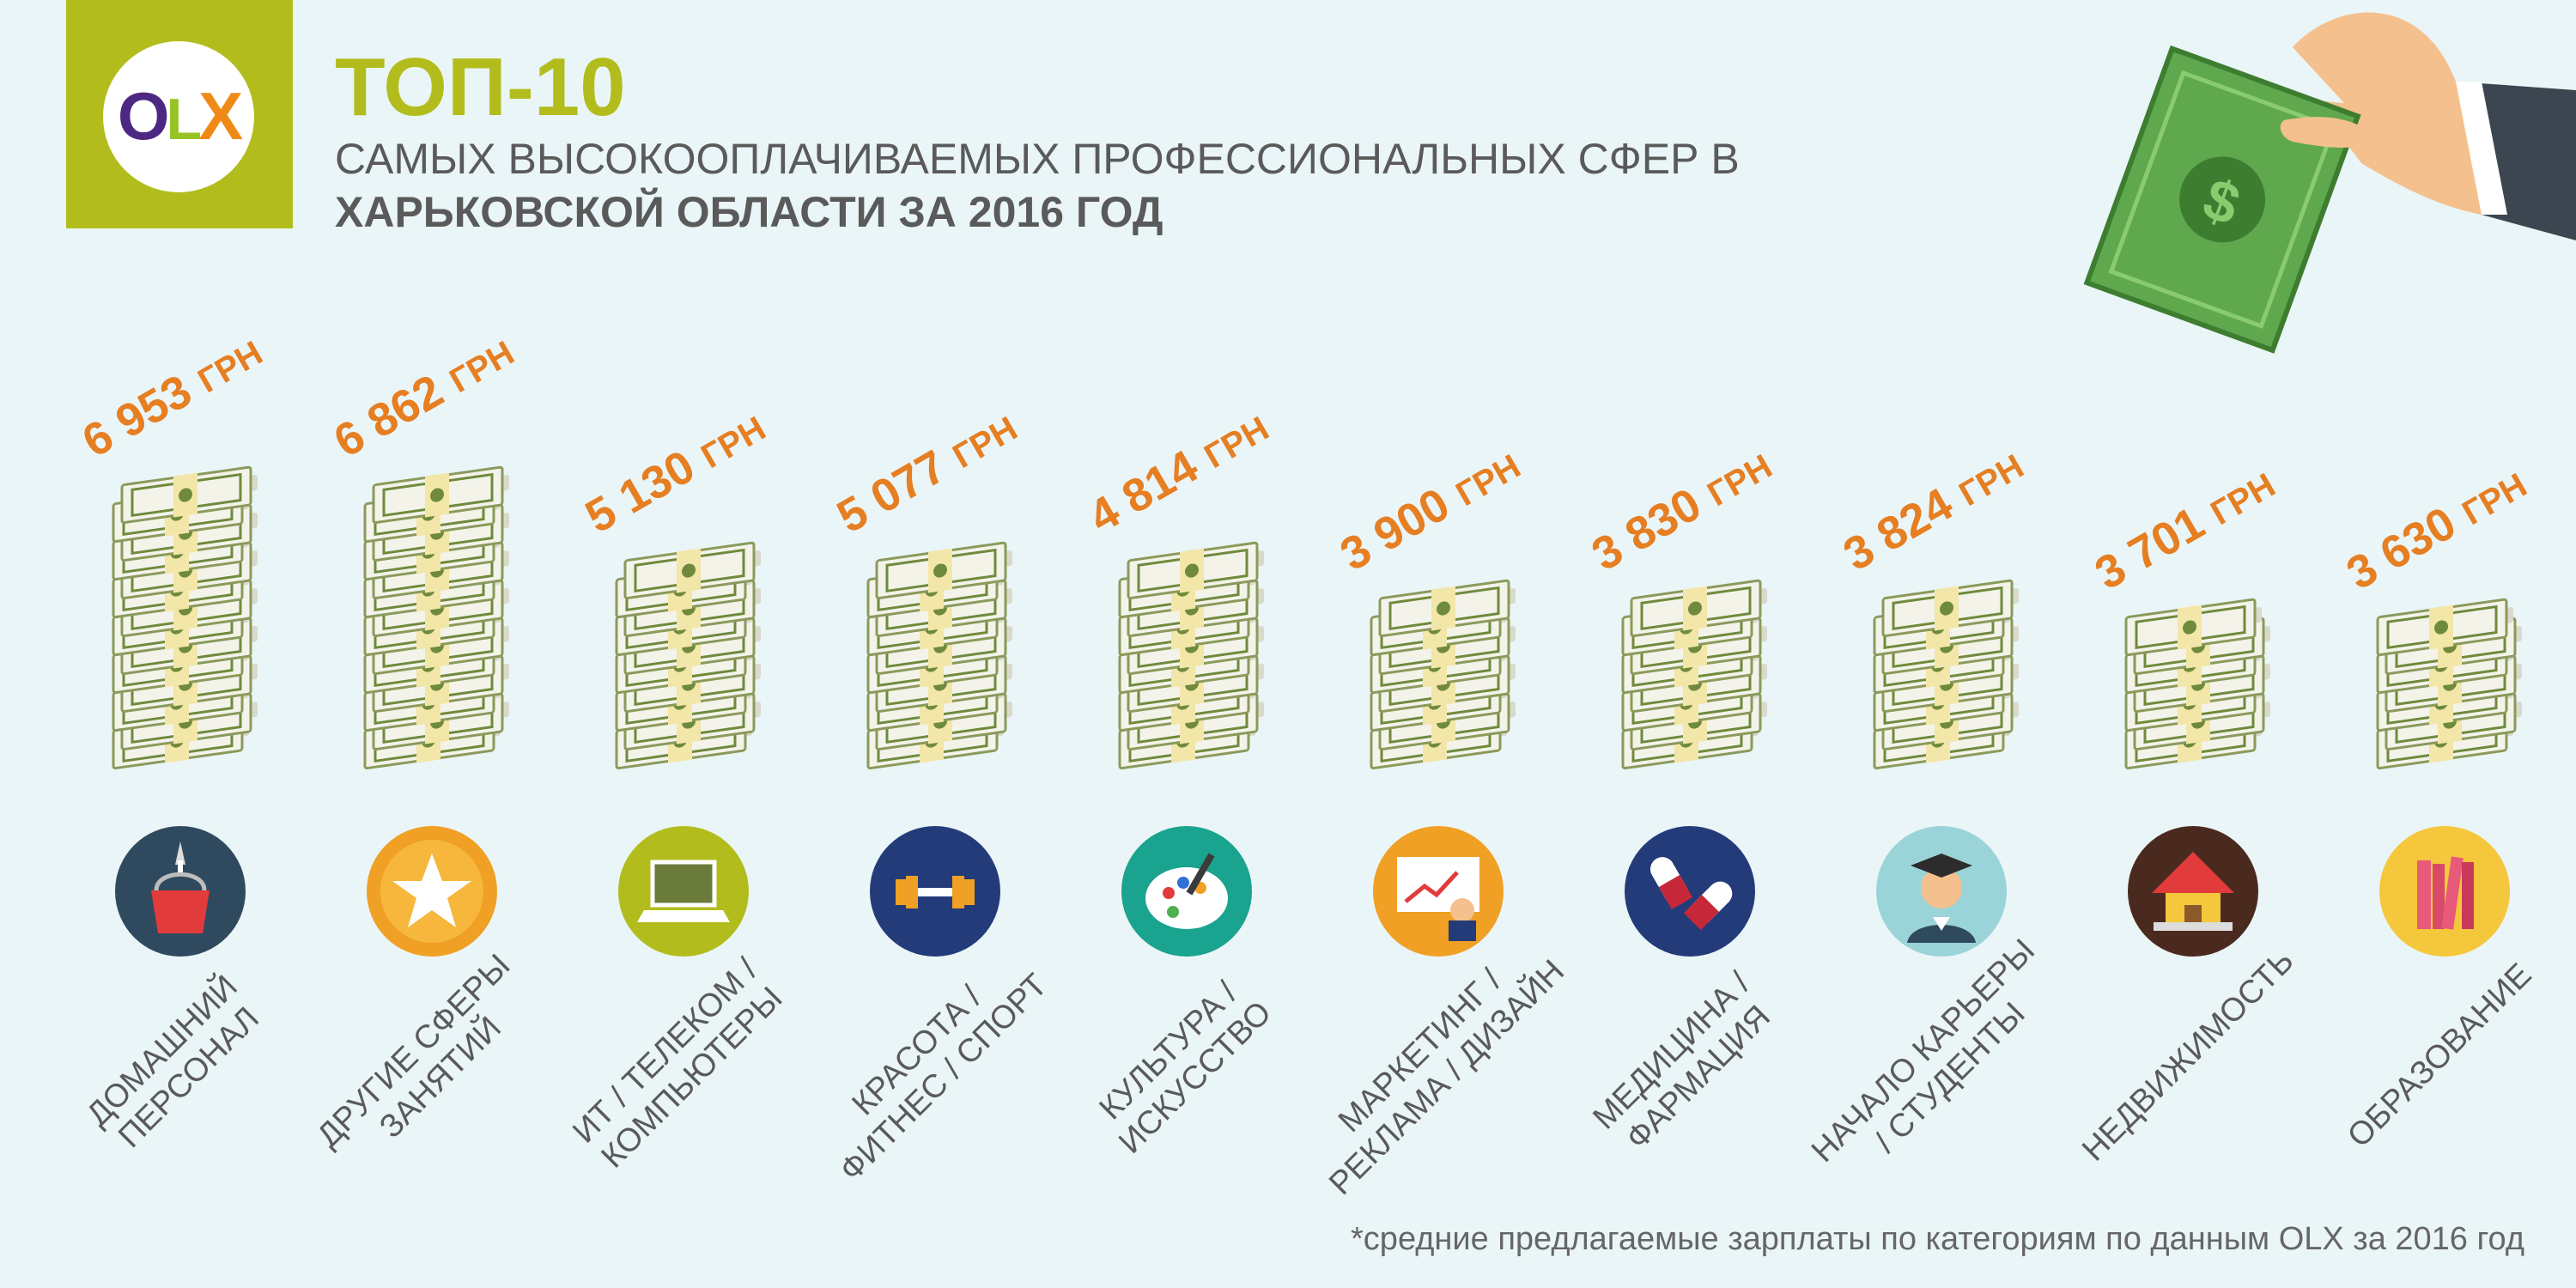 This screenshot has width=2576, height=1288. I want to click on olx-logo: OLX, so click(178, 117).